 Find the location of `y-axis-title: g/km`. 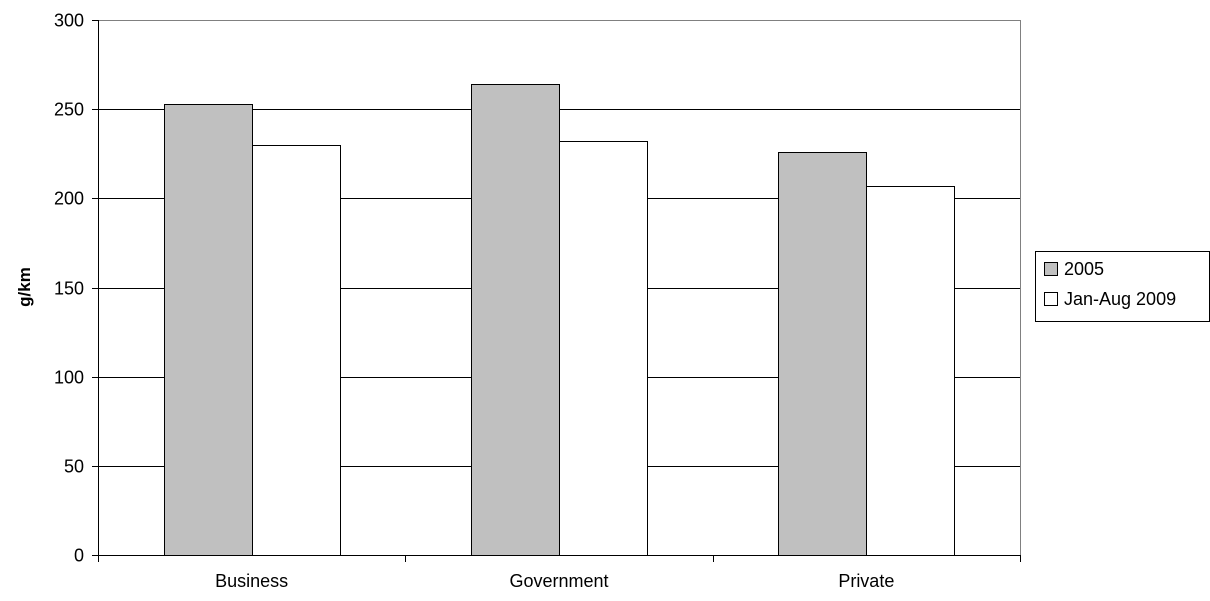

y-axis-title: g/km is located at coordinates (24, 287).